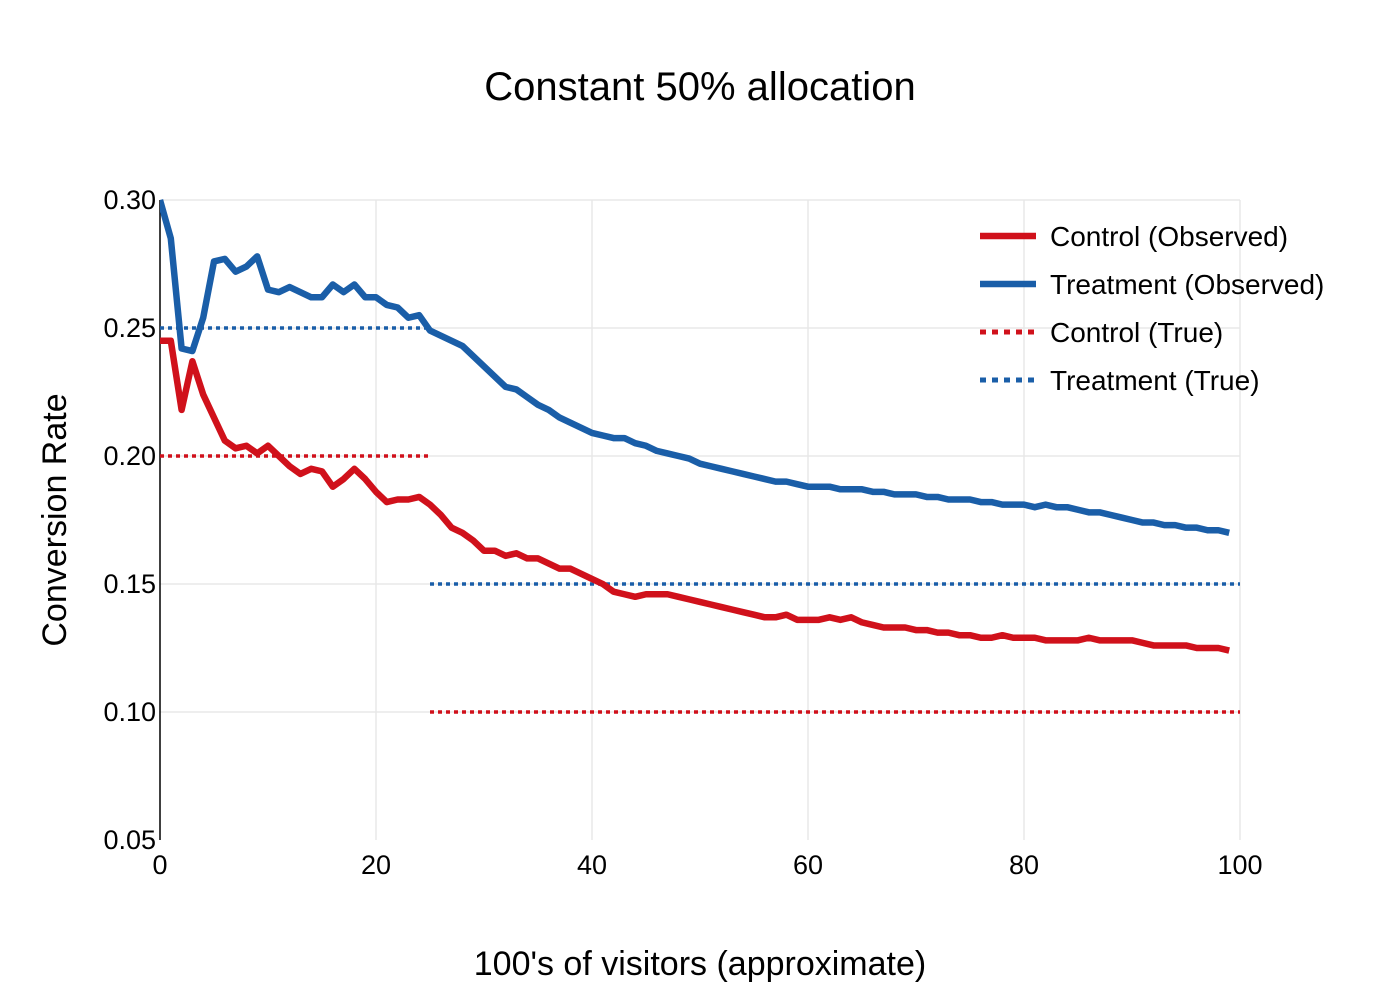  I want to click on legend-label: Treatment (Observed), so click(1187, 284).